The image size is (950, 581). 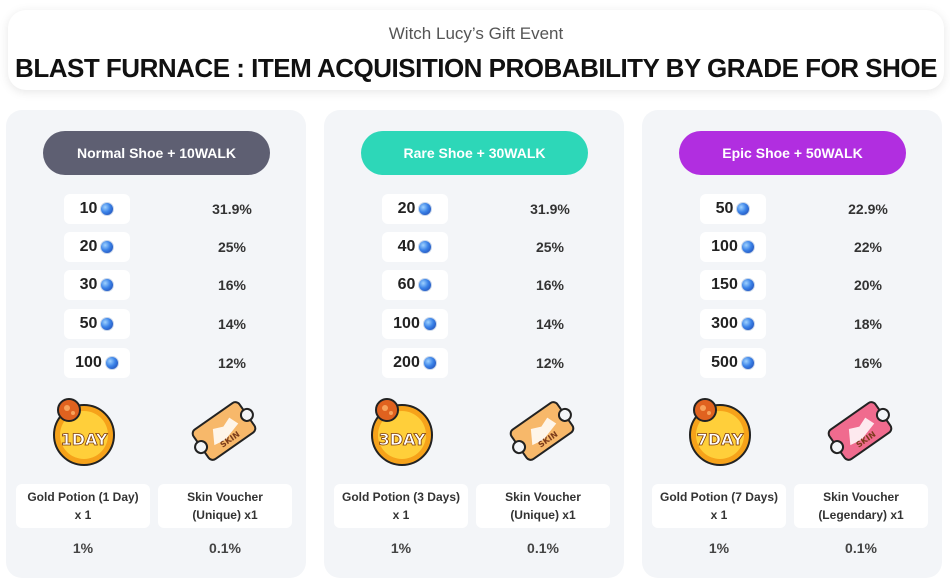 What do you see at coordinates (482, 363) in the screenshot?
I see `reward-row: 200 12%` at bounding box center [482, 363].